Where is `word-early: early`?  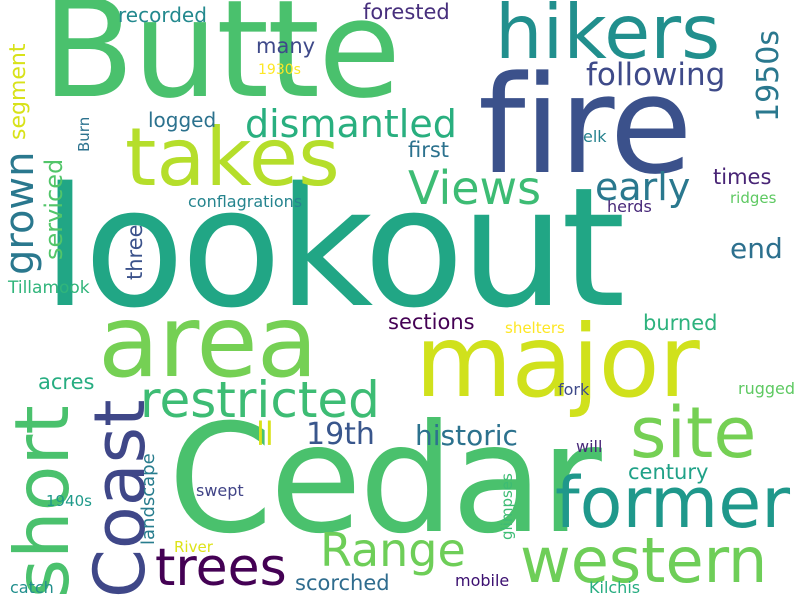 word-early: early is located at coordinates (643, 187).